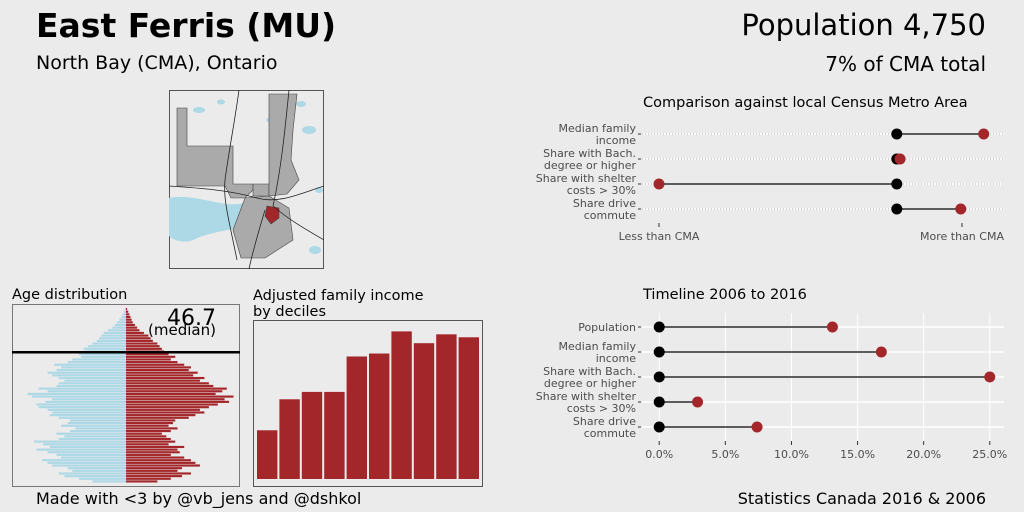 The height and width of the screenshot is (512, 1024). What do you see at coordinates (238, 176) in the screenshot?
I see `cma-subdivisions` at bounding box center [238, 176].